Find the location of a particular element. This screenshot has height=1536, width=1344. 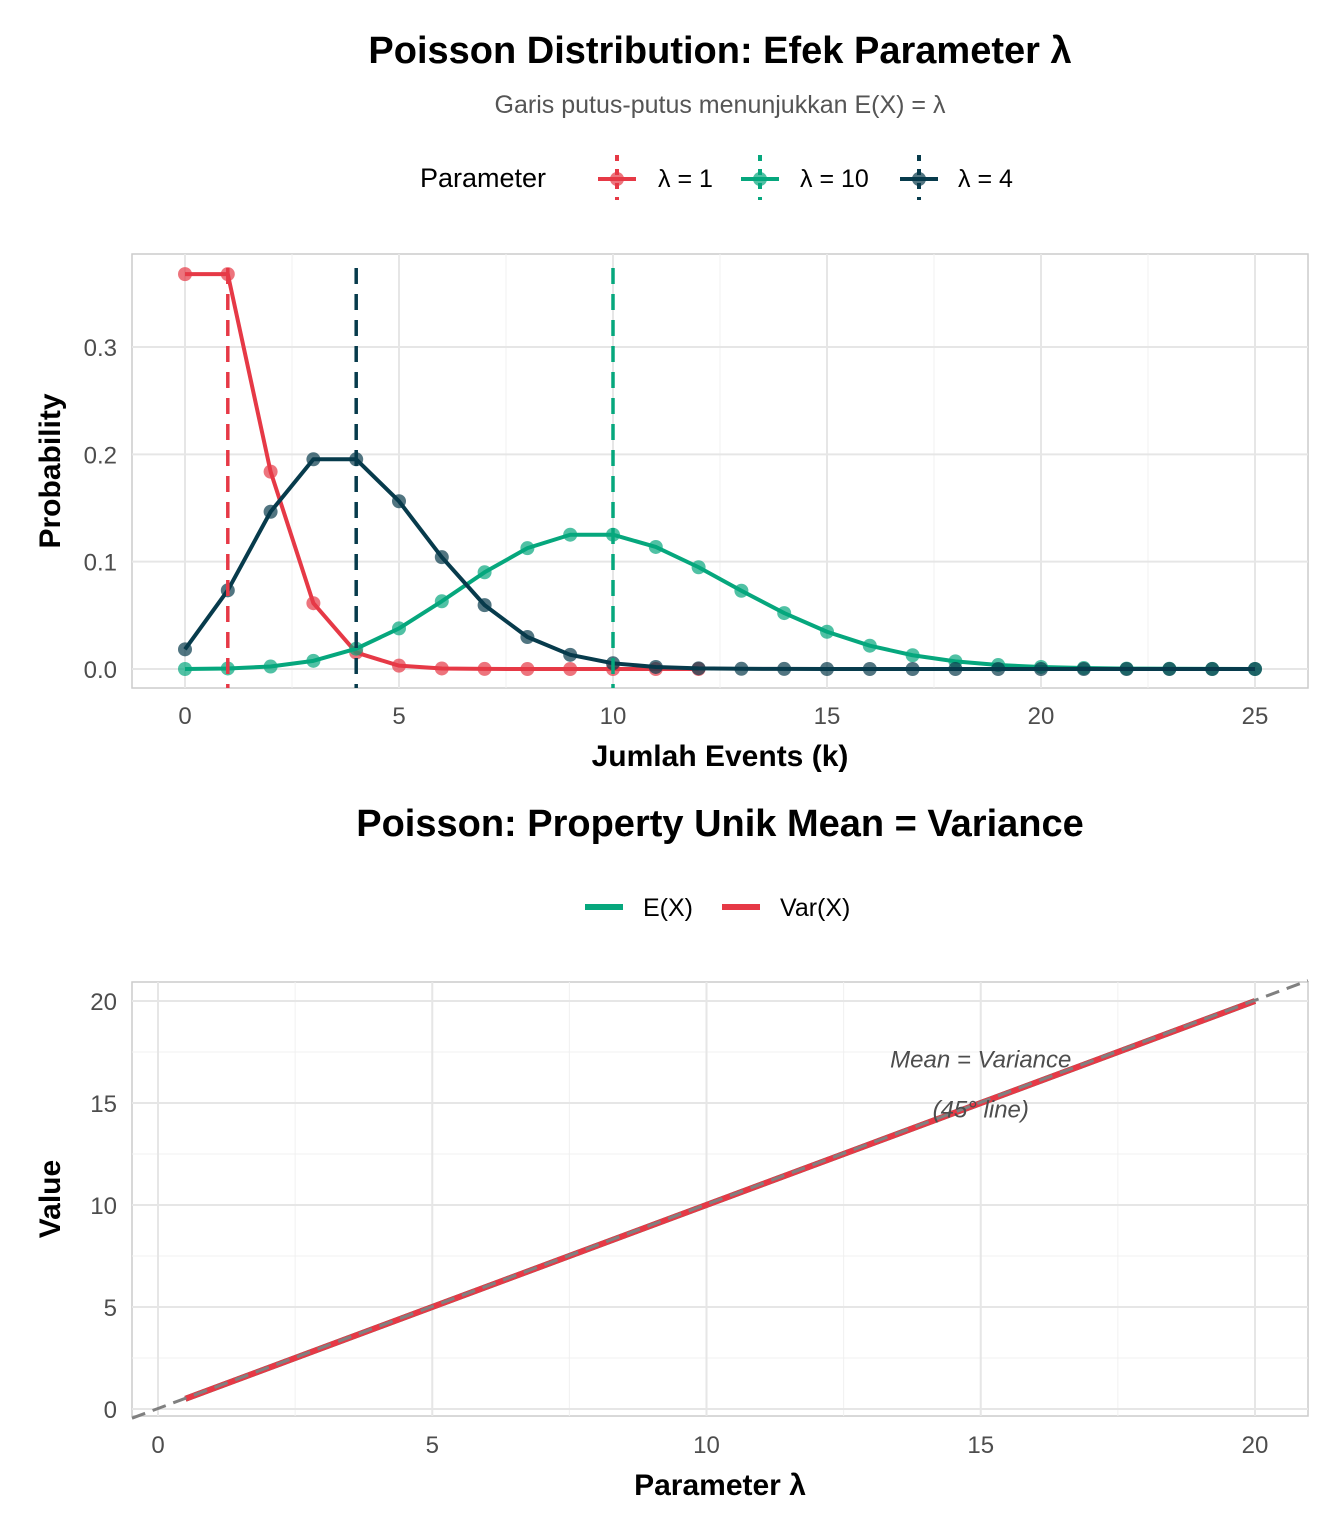

chart2-ytick-label: 15 is located at coordinates (103, 1104).